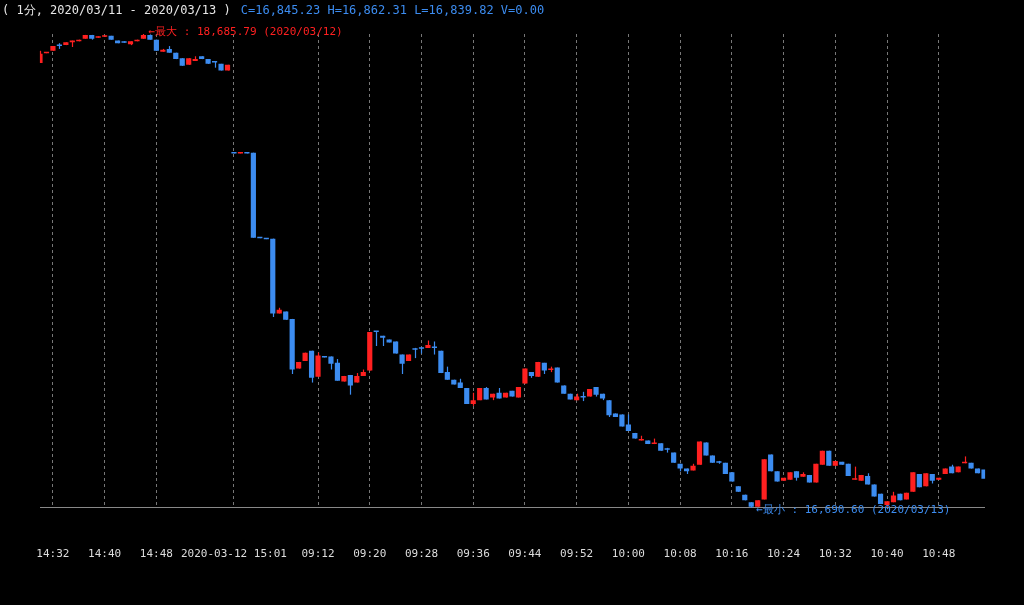  I want to click on x-tick-label: 2020-03-12 15:01, so click(233, 554).